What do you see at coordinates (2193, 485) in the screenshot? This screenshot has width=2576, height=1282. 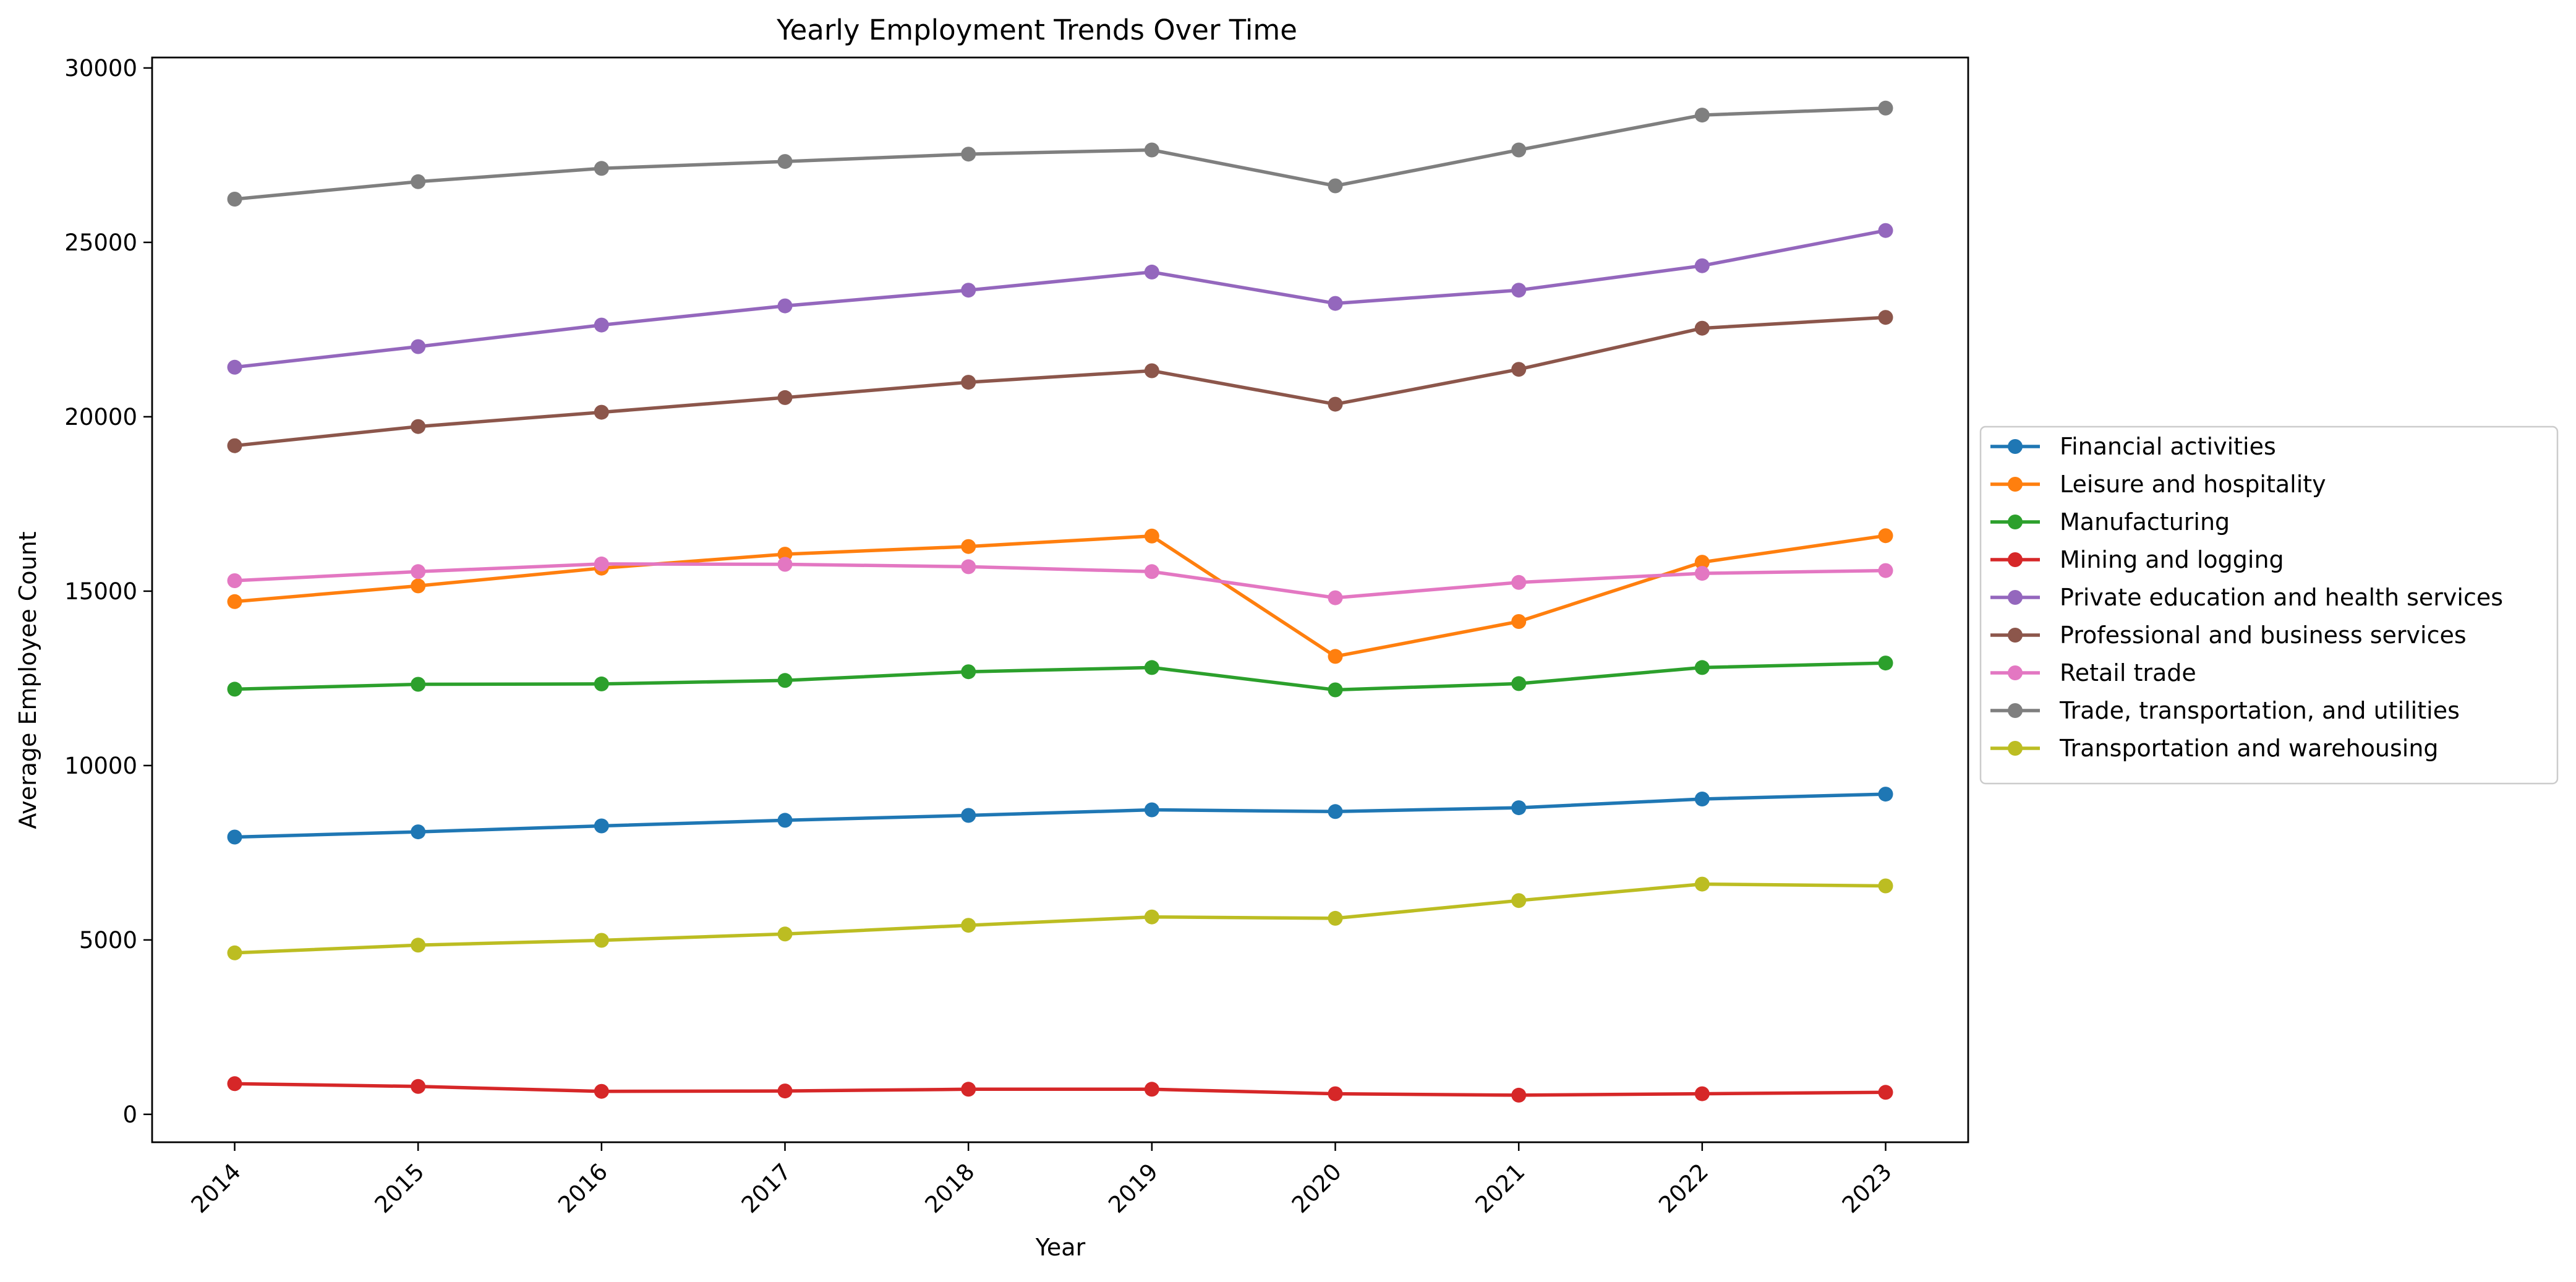 I see `legend-label-1: Leisure and hospitality` at bounding box center [2193, 485].